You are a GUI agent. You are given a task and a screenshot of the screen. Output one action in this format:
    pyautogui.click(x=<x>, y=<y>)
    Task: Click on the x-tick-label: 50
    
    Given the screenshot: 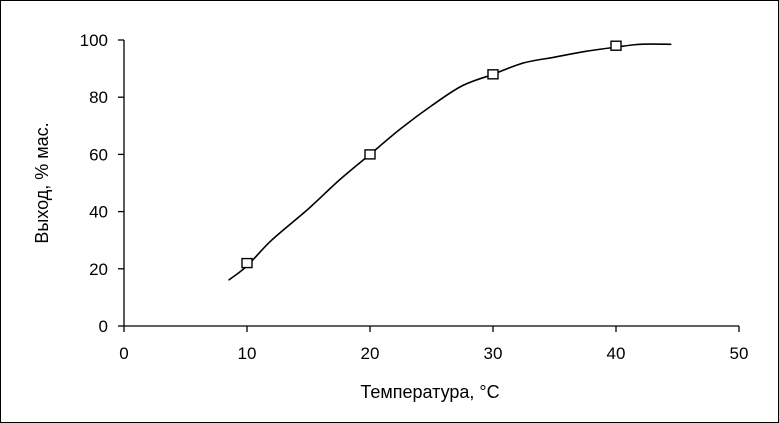 What is the action you would take?
    pyautogui.click(x=739, y=353)
    